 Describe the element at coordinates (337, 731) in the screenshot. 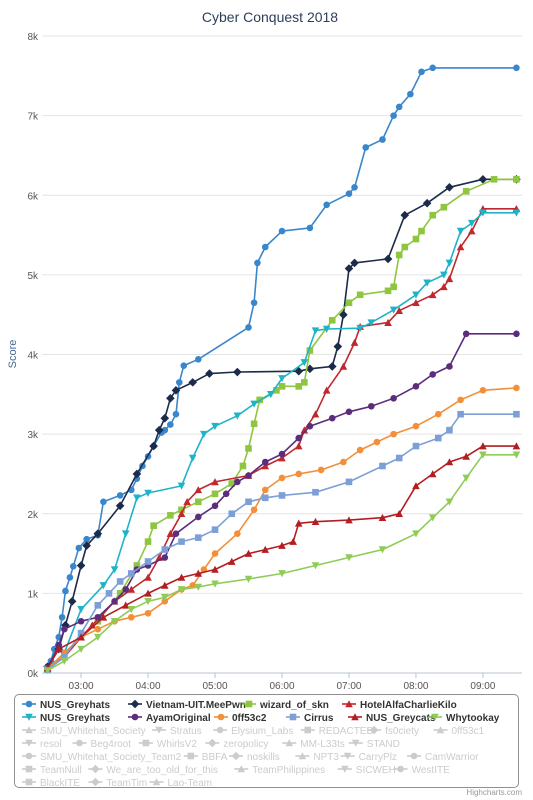

I see `legend-item: REDACTED` at that location.